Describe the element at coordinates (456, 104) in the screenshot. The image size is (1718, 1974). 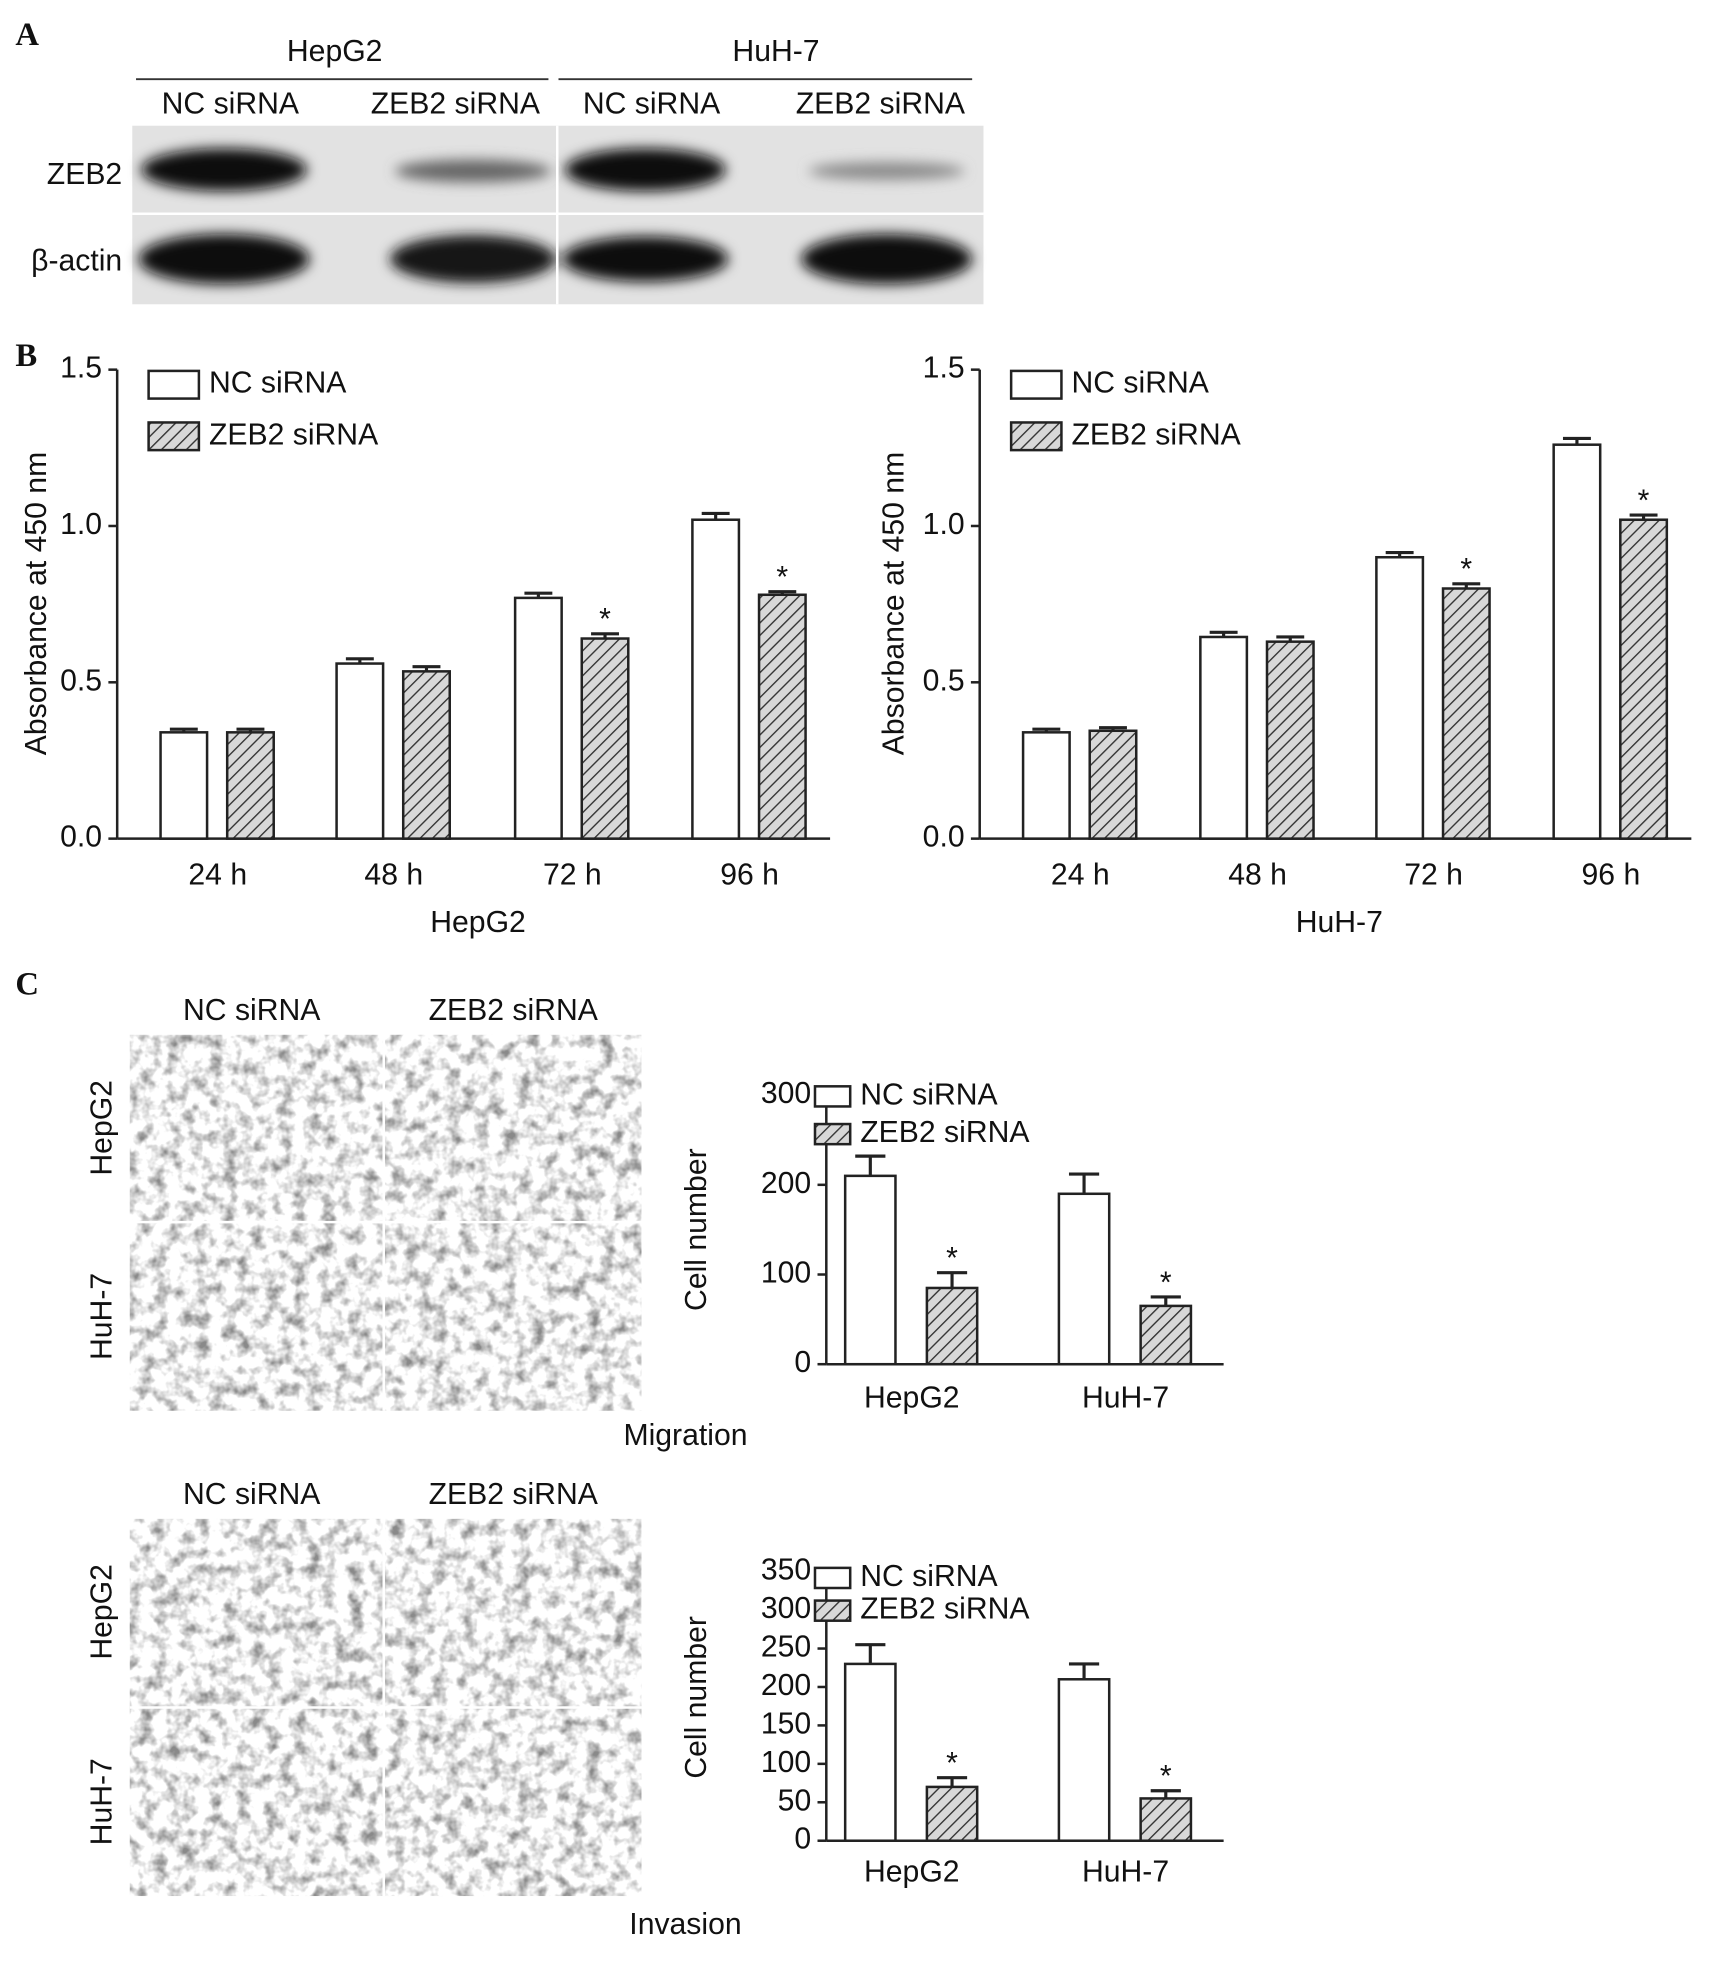
I see `lane-label: ZEB2 siRNA` at that location.